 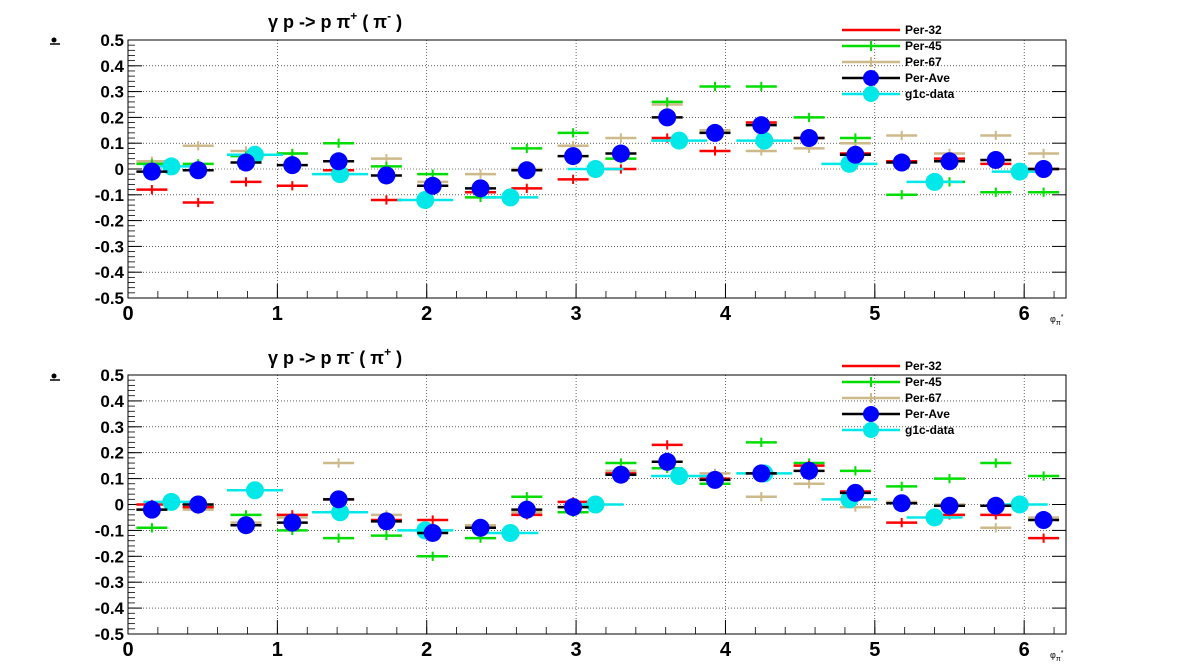 I want to click on x-tick-label: 1, so click(x=277, y=650).